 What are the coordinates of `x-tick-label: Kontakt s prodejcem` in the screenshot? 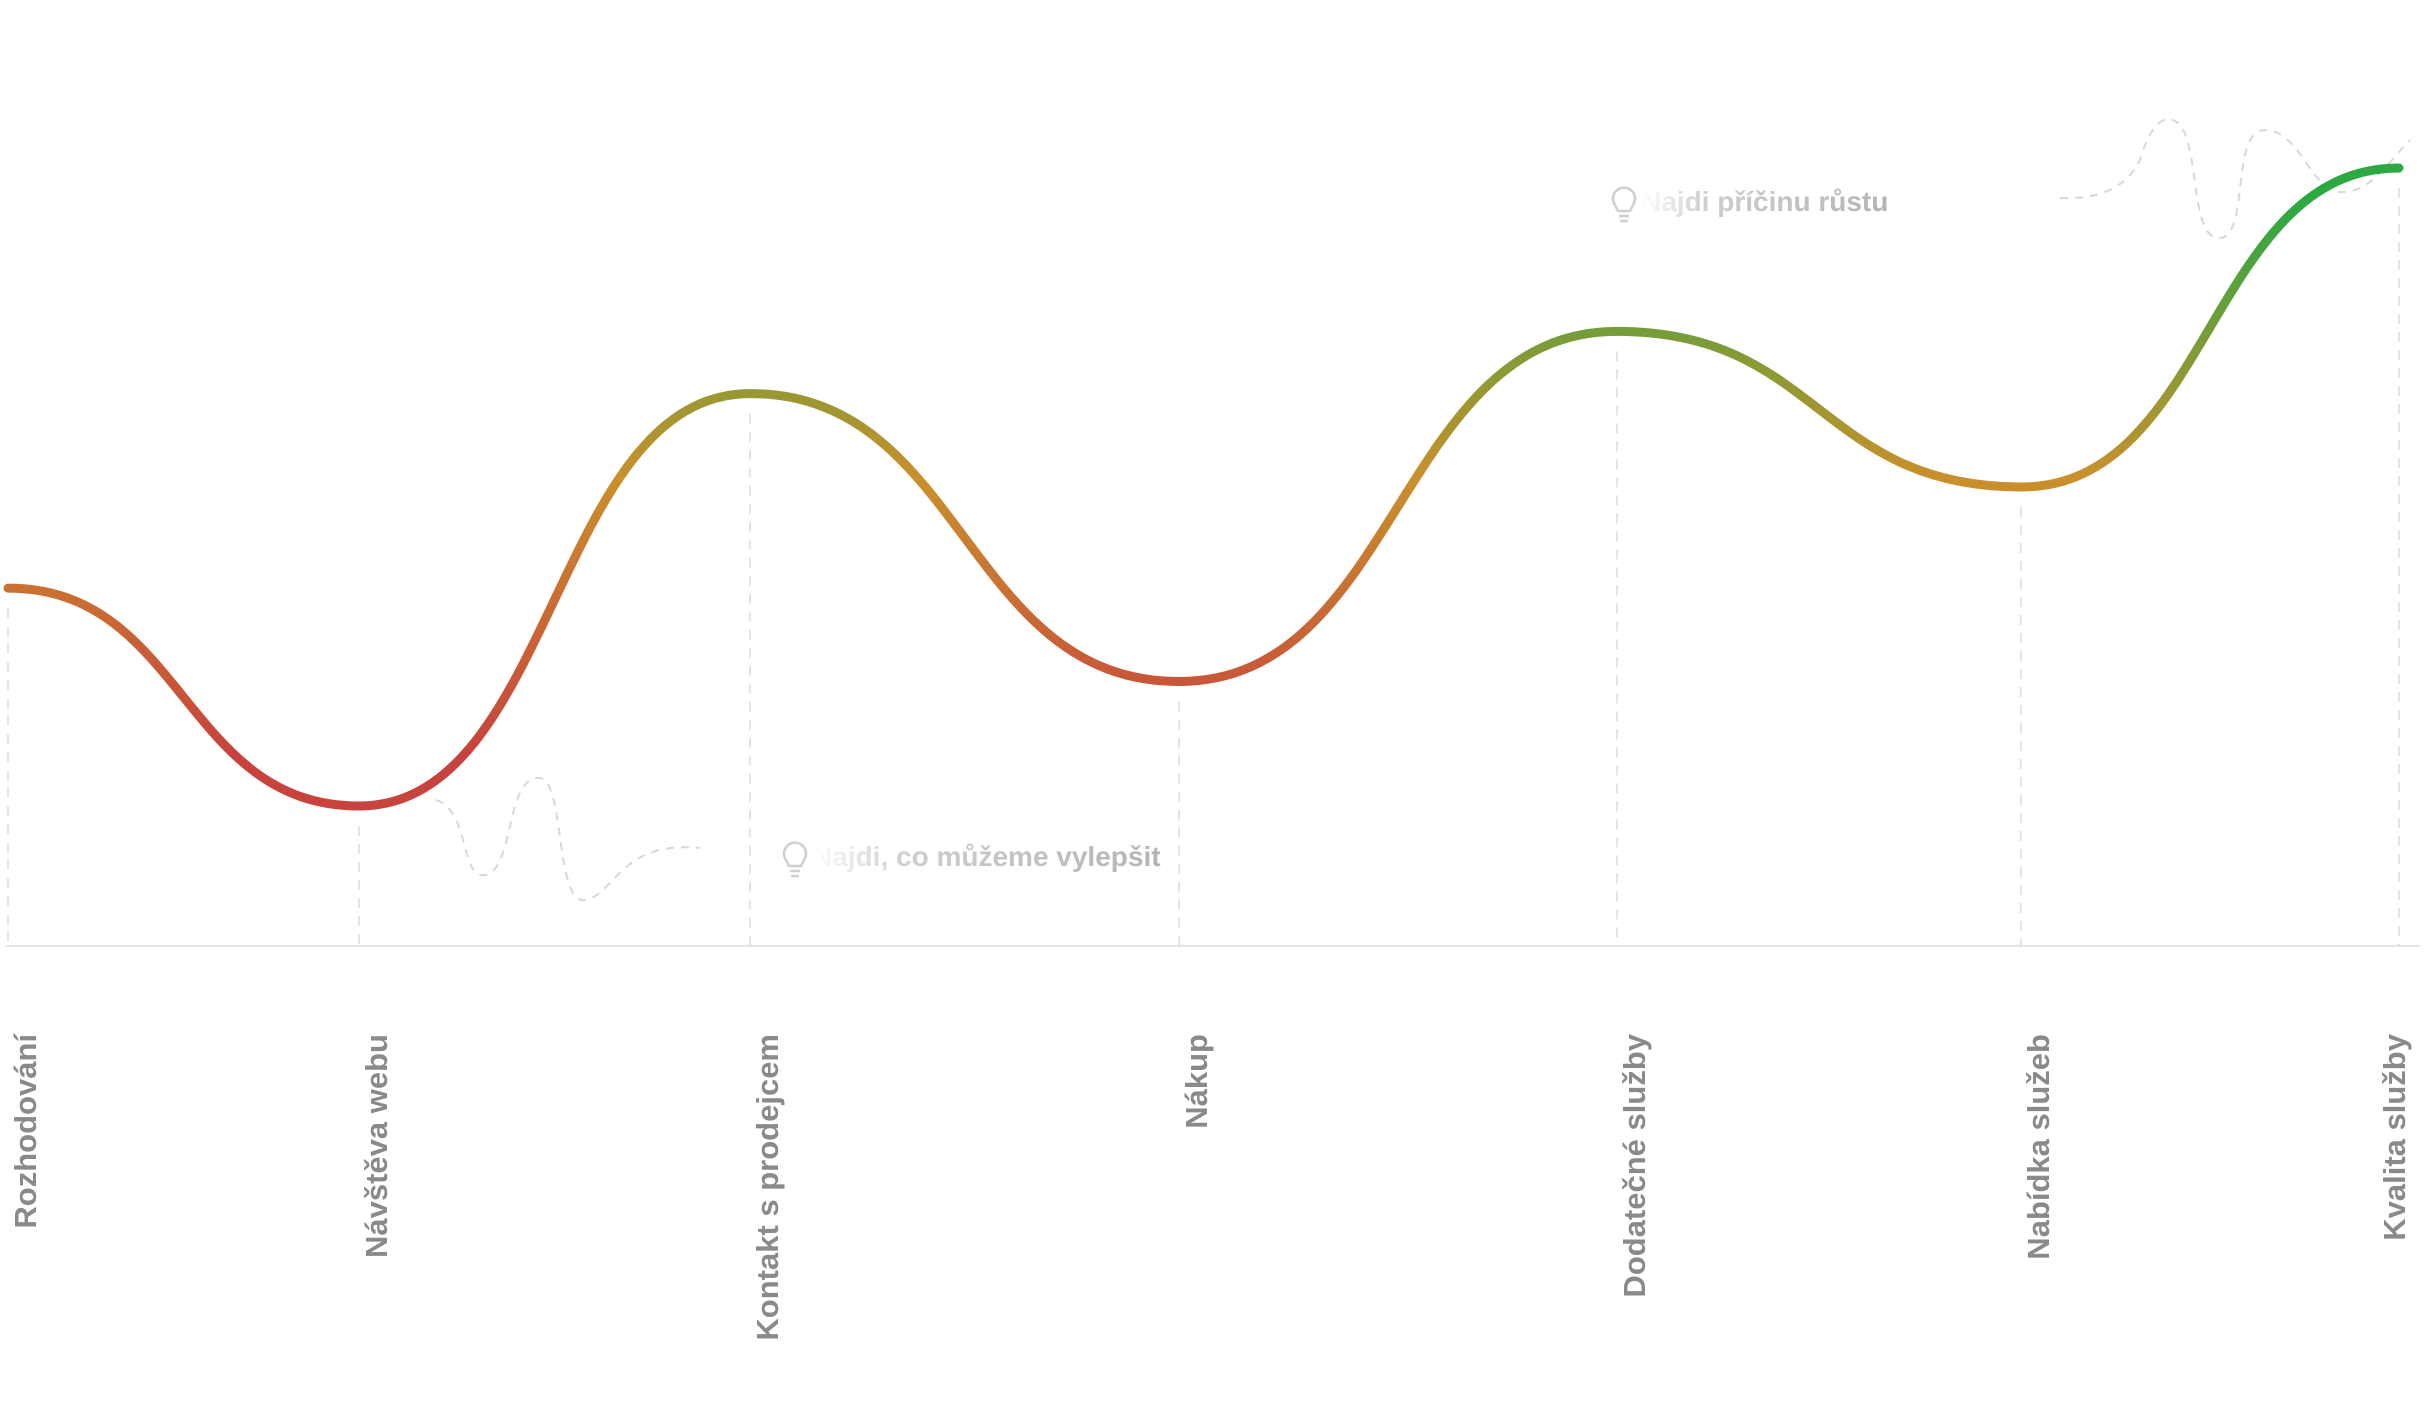 It's located at (767, 1187).